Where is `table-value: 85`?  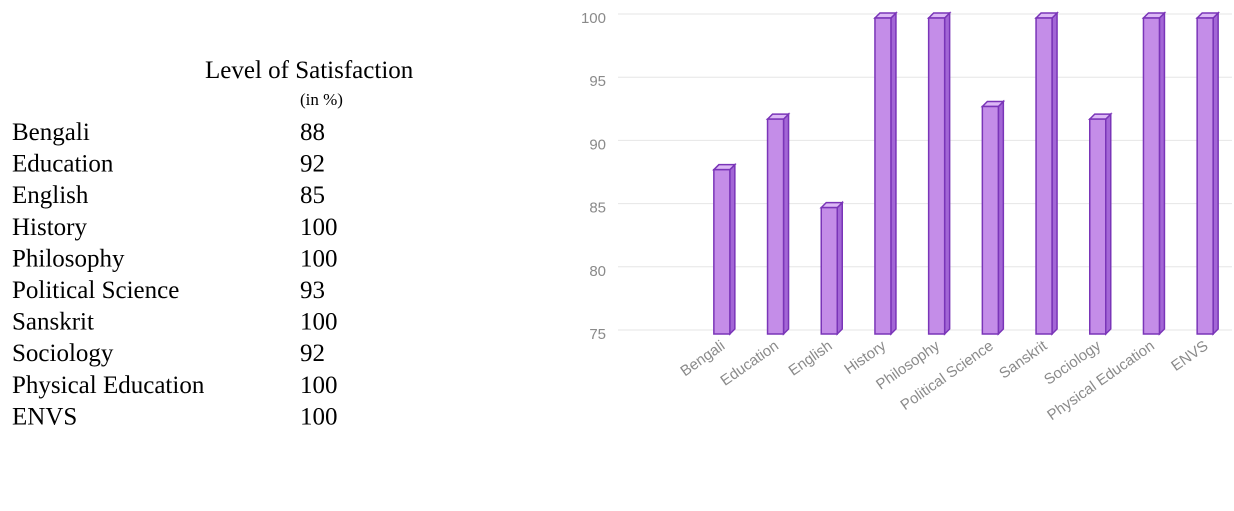 table-value: 85 is located at coordinates (312, 195).